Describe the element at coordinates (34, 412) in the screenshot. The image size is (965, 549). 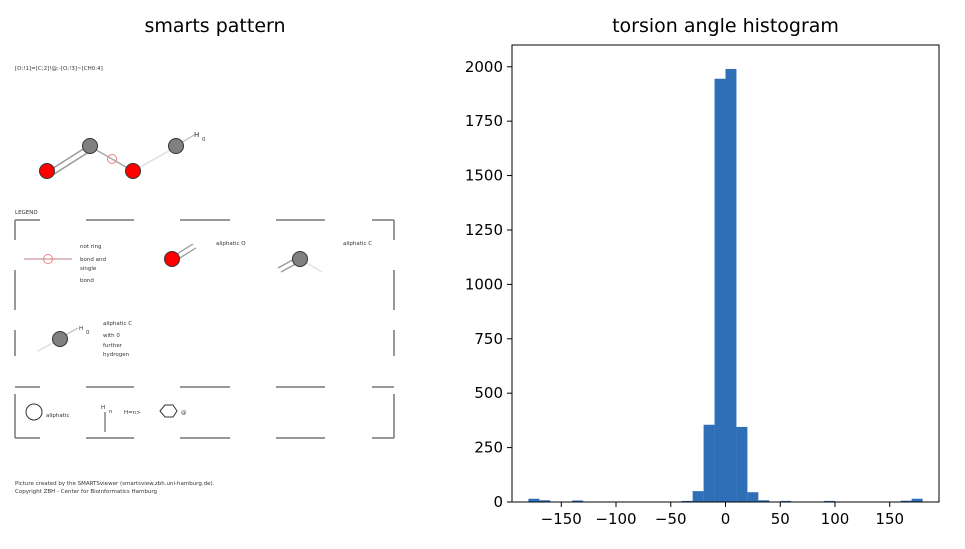
I see `legend-aliphatic-circle-icon` at that location.